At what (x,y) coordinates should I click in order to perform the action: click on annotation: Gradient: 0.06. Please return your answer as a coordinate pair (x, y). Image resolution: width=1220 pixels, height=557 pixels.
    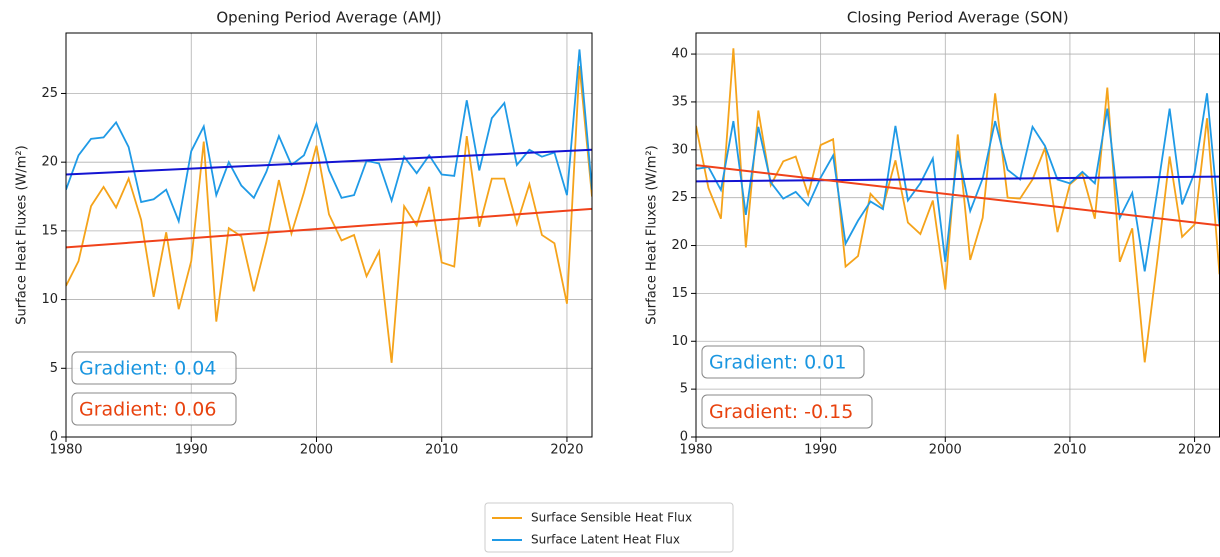
    Looking at the image, I should click on (147, 410).